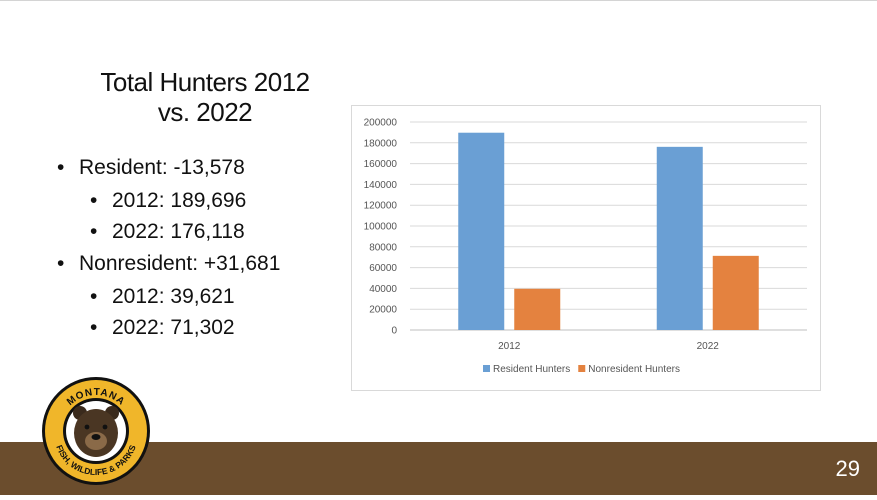 The width and height of the screenshot is (877, 500). I want to click on y-tick-label: 60000, so click(383, 268).